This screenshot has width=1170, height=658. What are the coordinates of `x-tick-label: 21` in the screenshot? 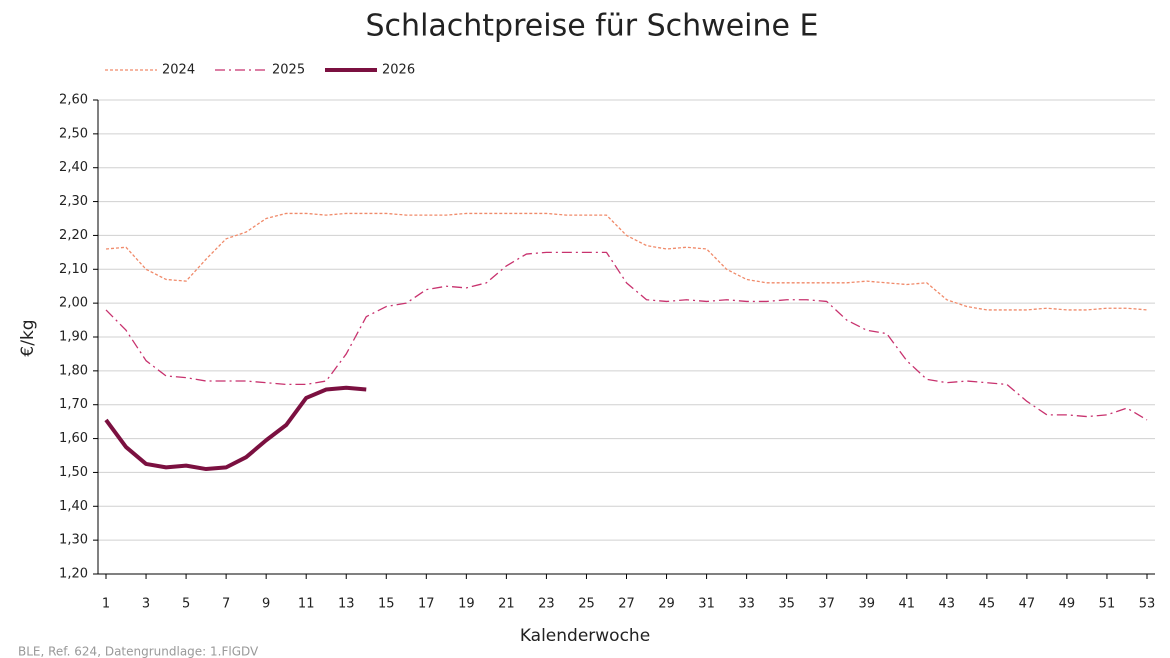 It's located at (506, 604).